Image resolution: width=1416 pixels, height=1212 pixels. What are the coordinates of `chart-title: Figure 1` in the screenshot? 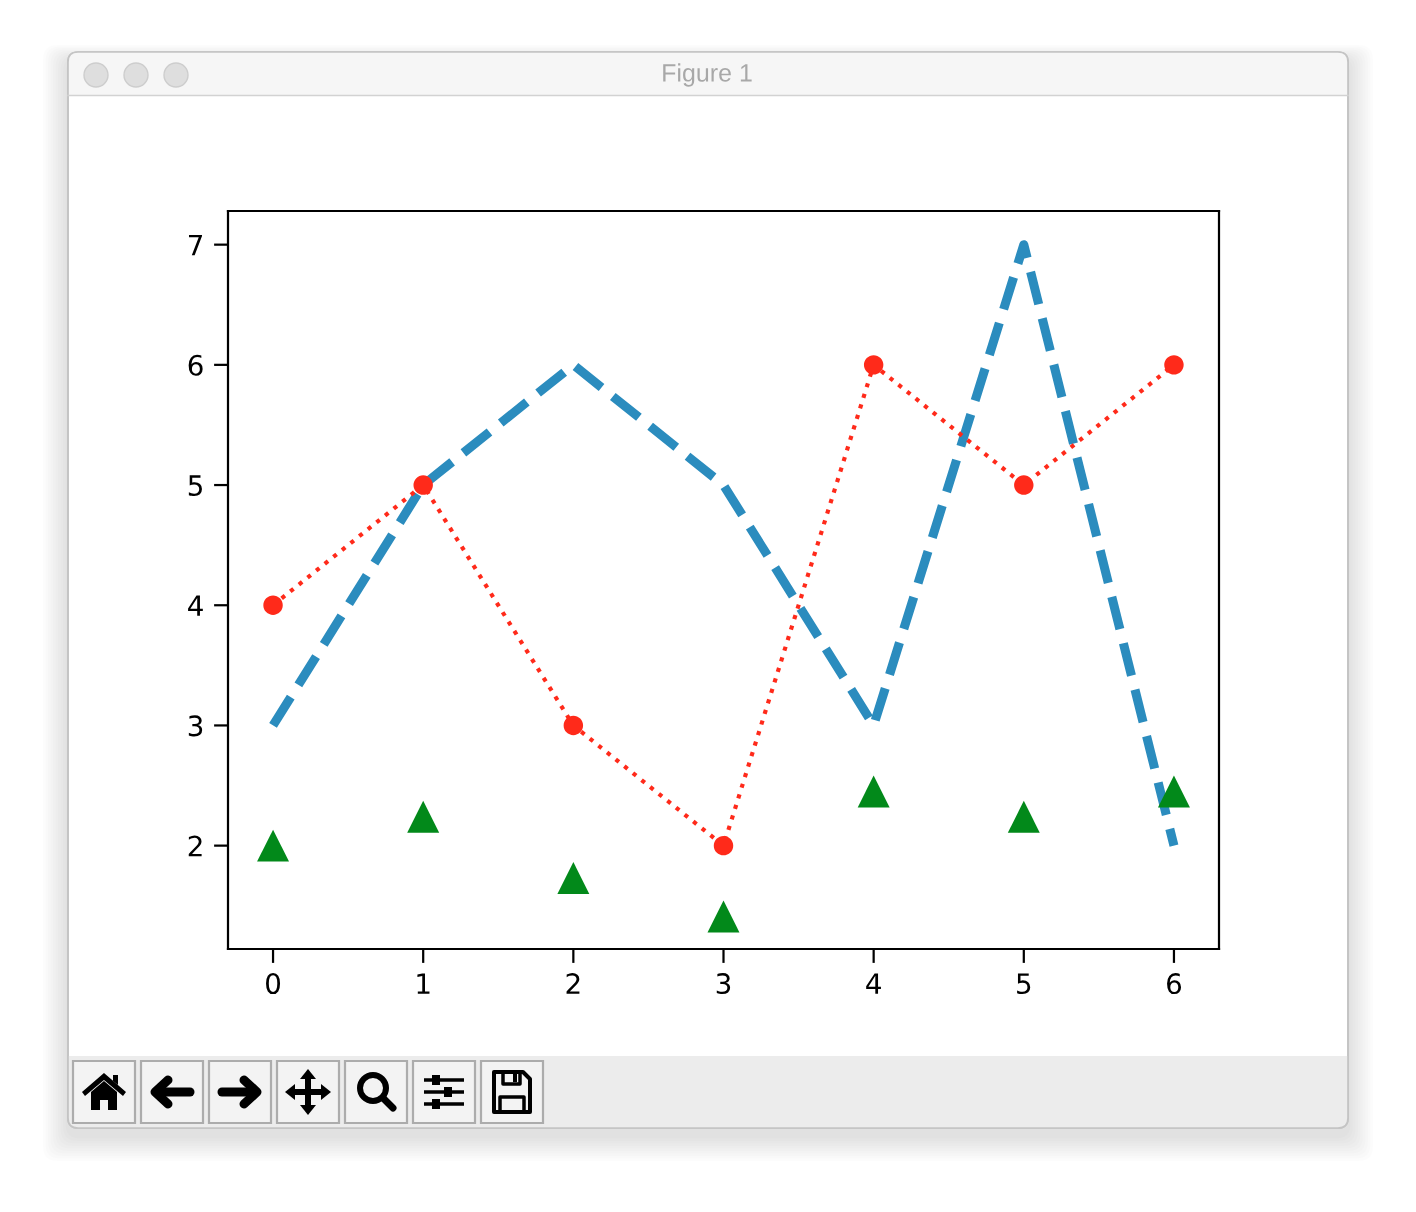 It's located at (707, 75).